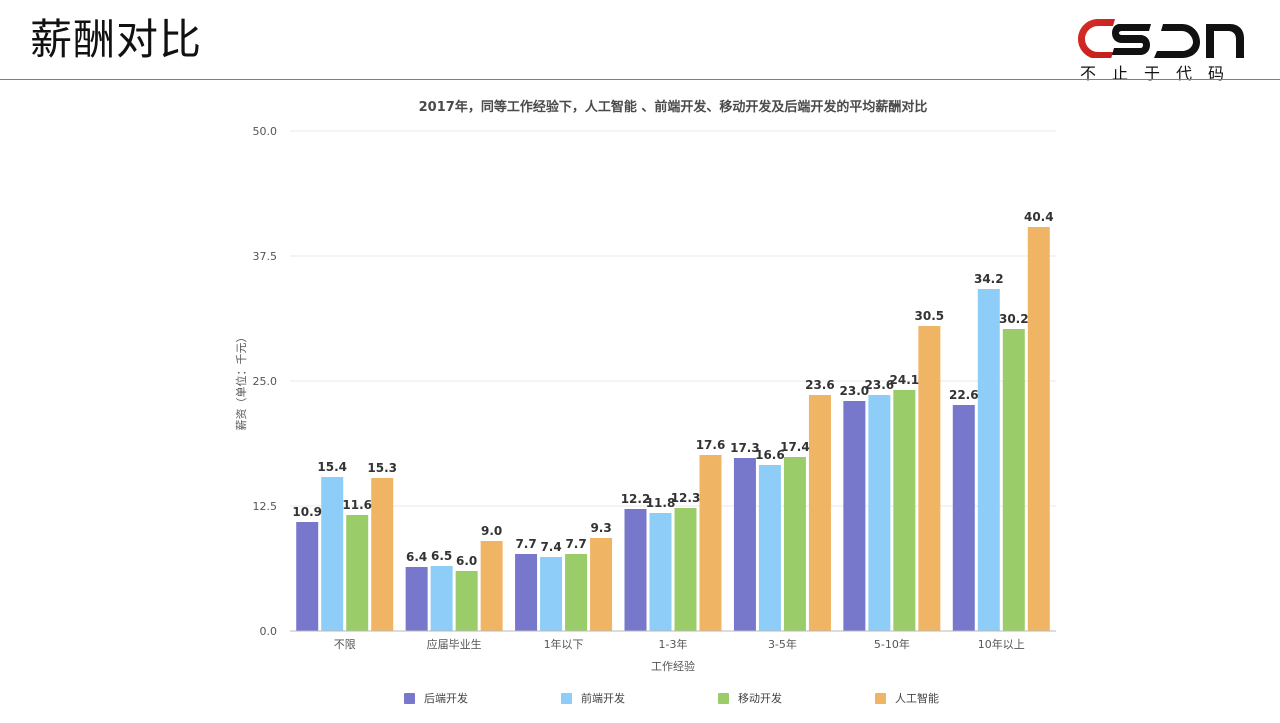  What do you see at coordinates (686, 498) in the screenshot?
I see `bar-label-3-2: 12.3` at bounding box center [686, 498].